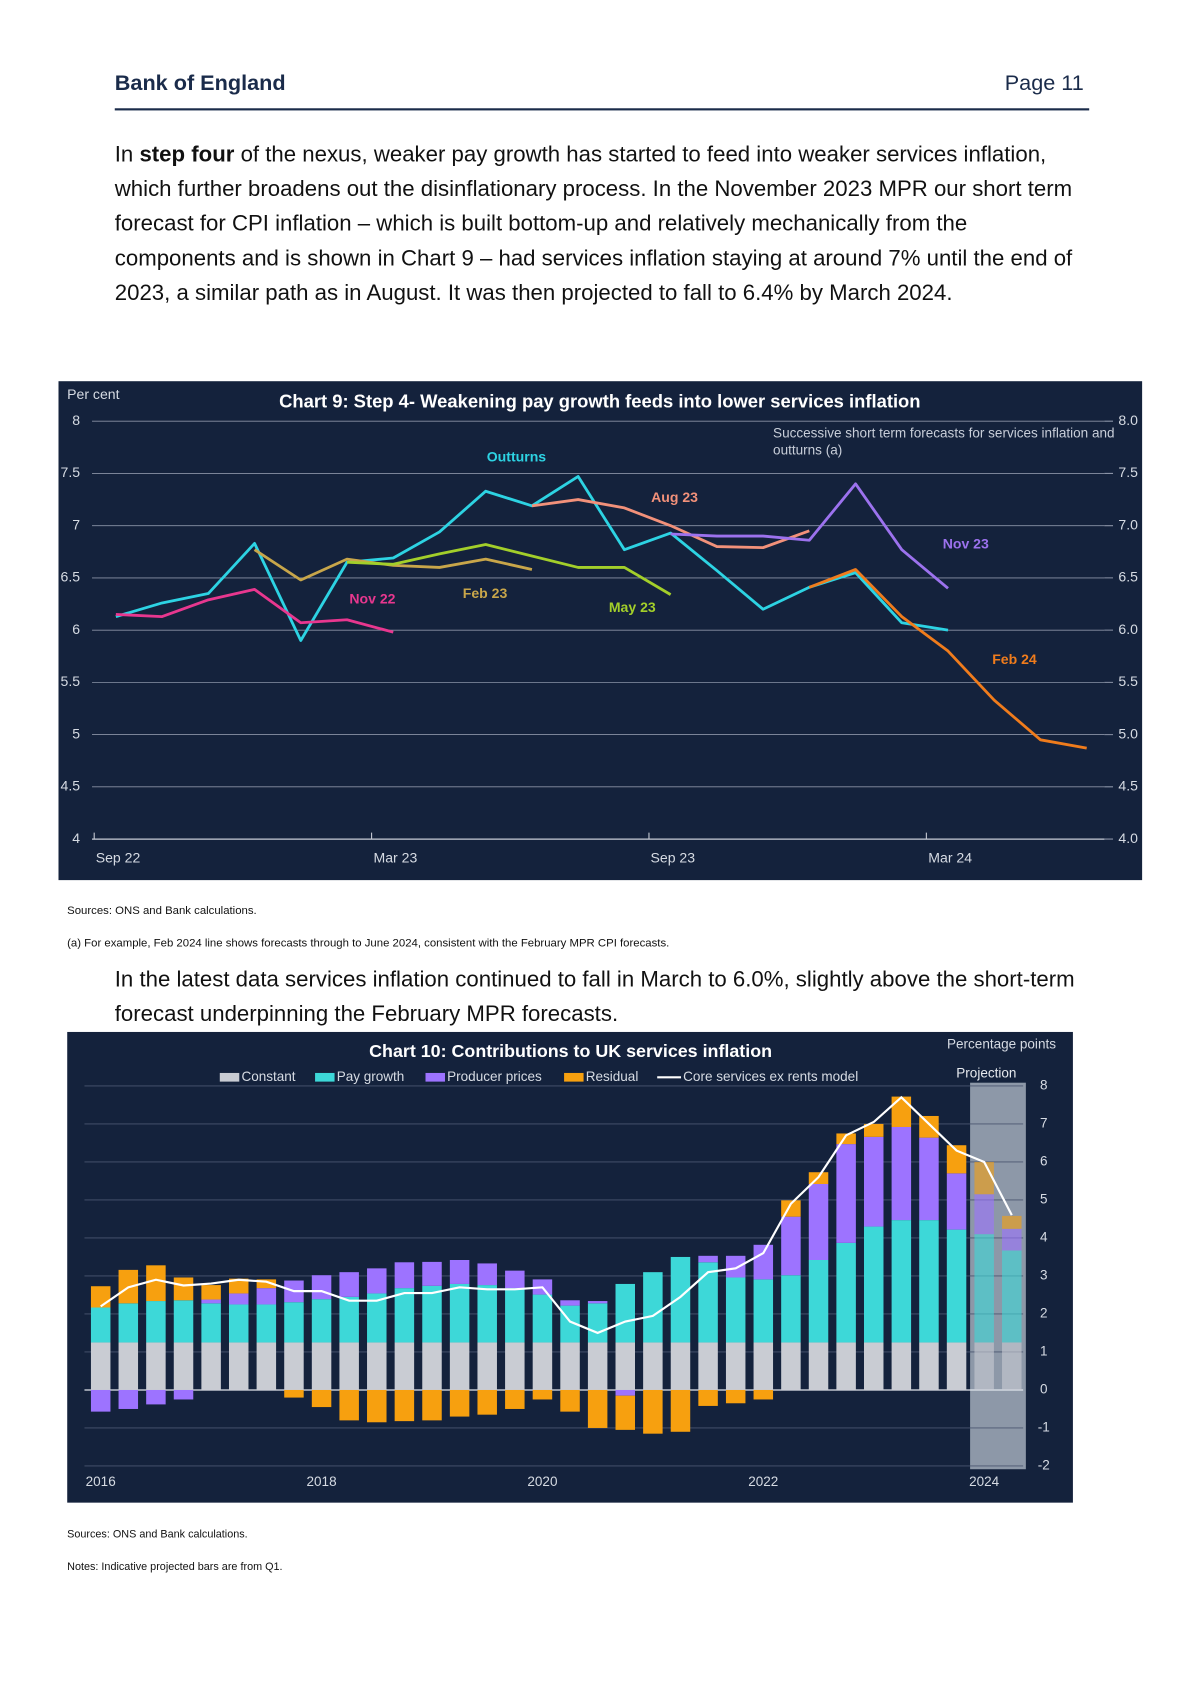  Describe the element at coordinates (71, 577) in the screenshot. I see `y-tick-label: 6.5` at that location.